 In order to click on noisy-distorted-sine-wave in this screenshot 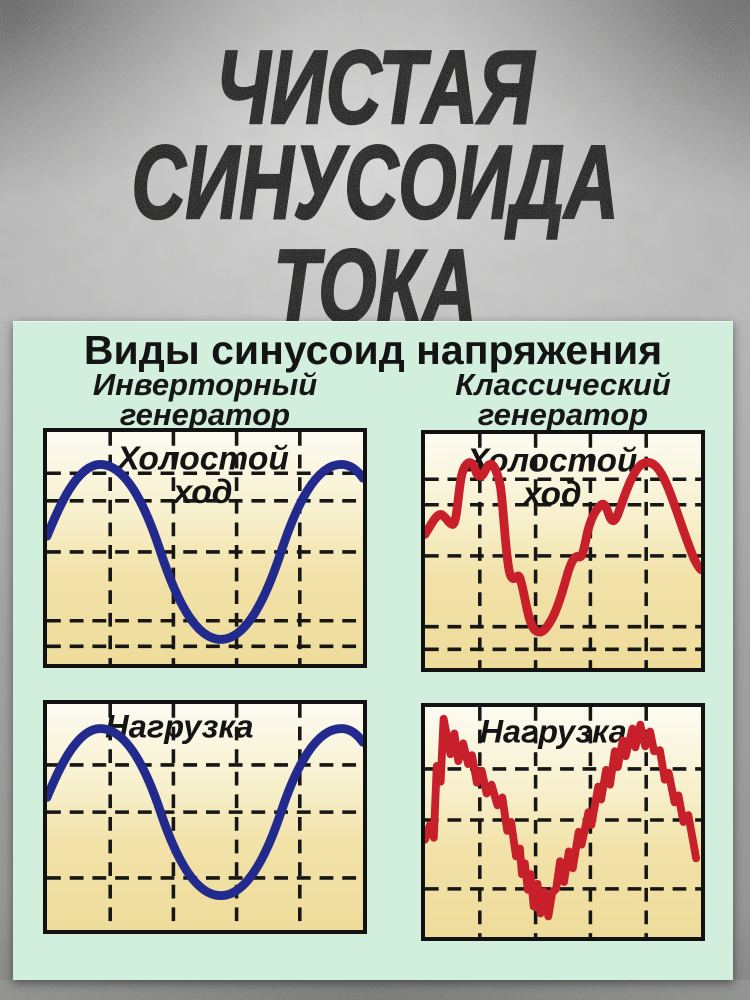, I will do `click(563, 817)`.